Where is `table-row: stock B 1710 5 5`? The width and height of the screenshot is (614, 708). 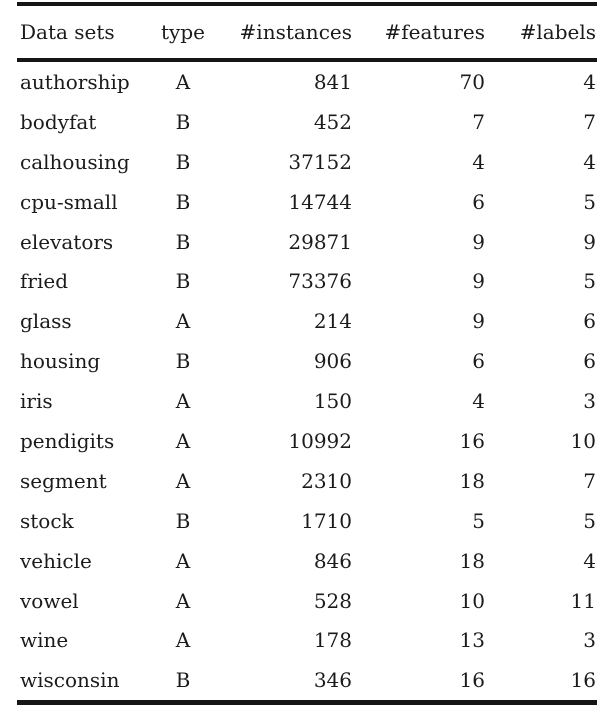
table-row: stock B 1710 5 5 is located at coordinates (307, 521).